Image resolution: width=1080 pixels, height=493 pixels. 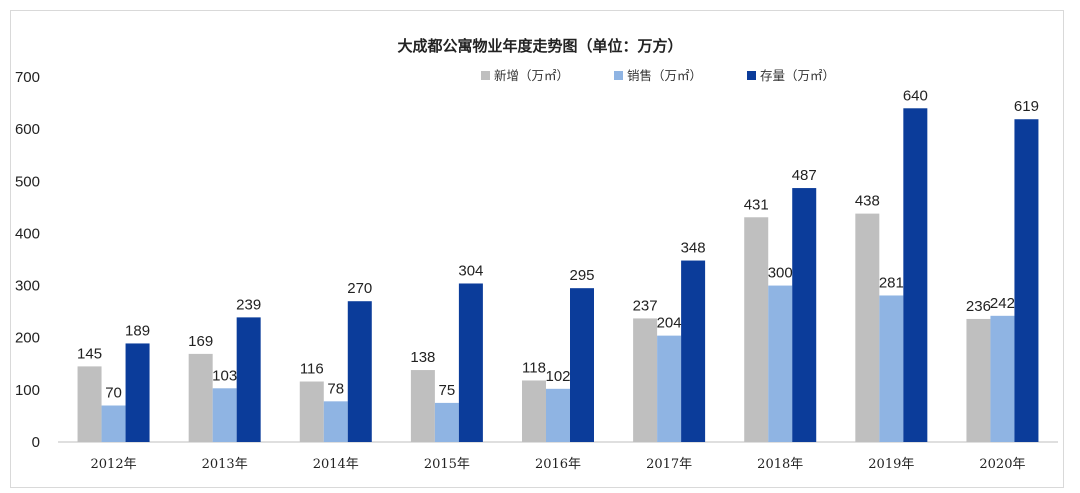 I want to click on data-label: 78, so click(x=335, y=388).